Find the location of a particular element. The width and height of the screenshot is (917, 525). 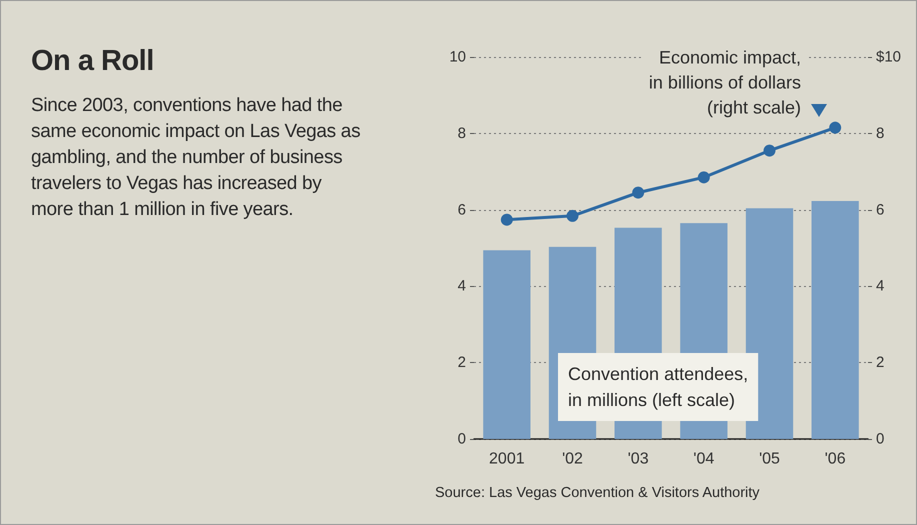

y-tick-label: 2 is located at coordinates (462, 363).